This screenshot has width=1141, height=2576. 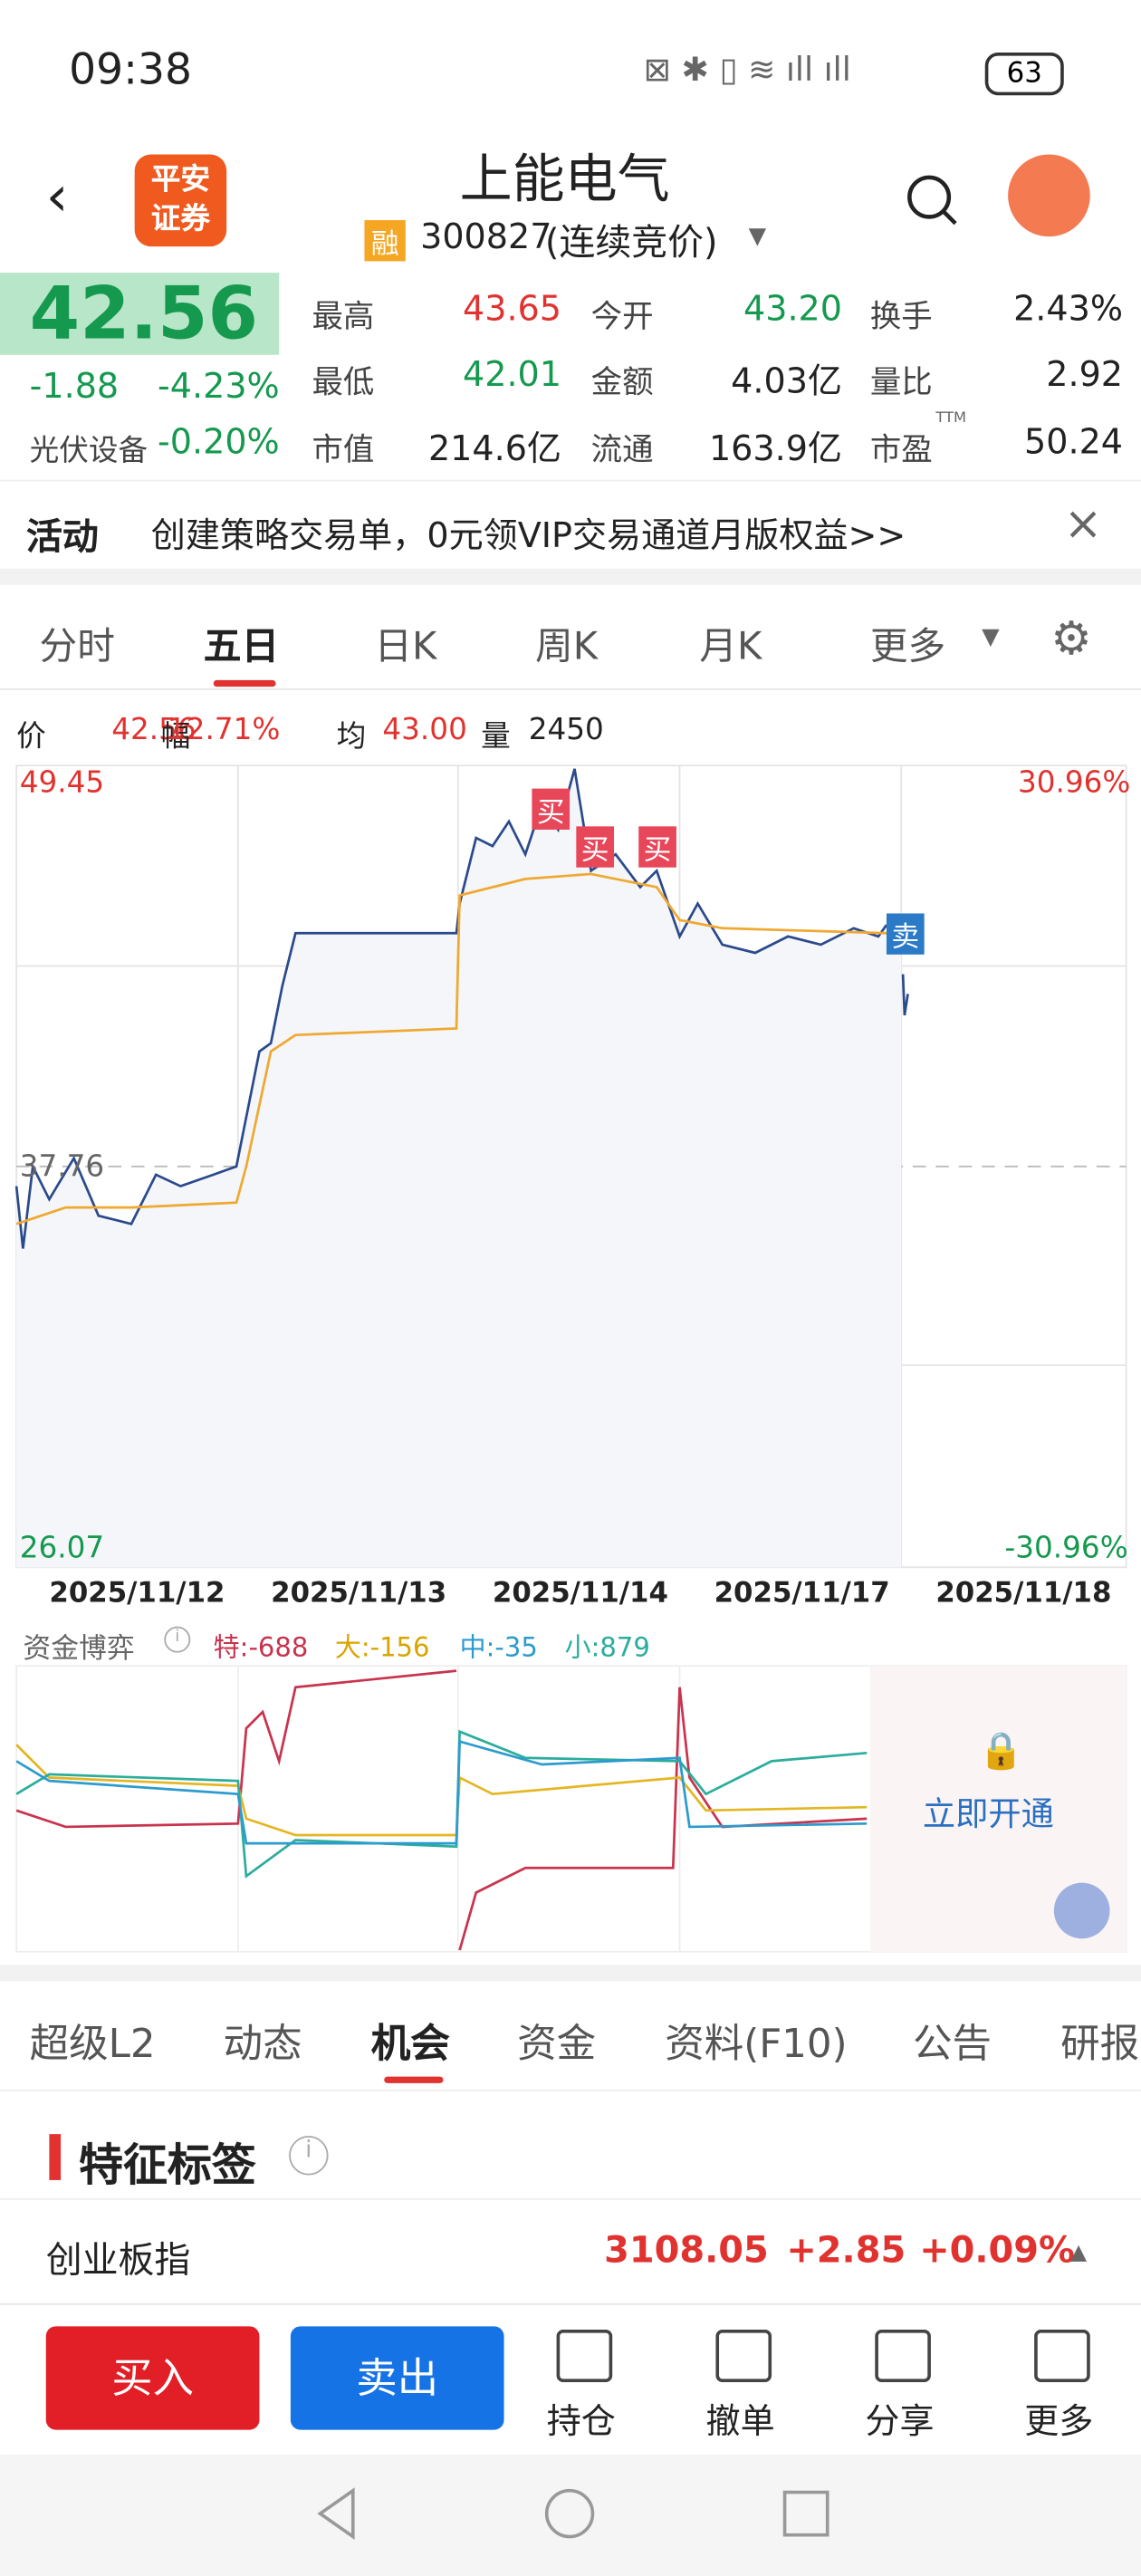 What do you see at coordinates (730, 647) in the screenshot?
I see `tab: 月K` at bounding box center [730, 647].